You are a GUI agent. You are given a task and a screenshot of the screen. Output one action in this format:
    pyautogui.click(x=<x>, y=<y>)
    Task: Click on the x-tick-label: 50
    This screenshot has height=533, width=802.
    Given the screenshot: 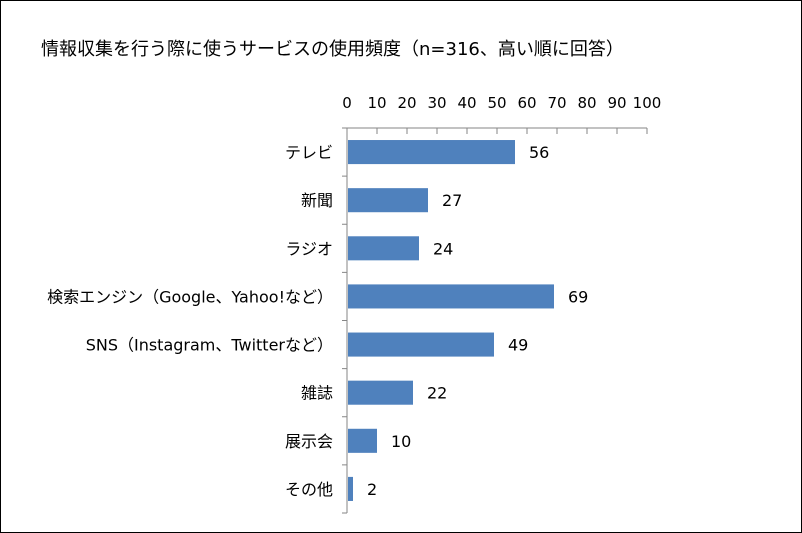 What is the action you would take?
    pyautogui.click(x=496, y=103)
    